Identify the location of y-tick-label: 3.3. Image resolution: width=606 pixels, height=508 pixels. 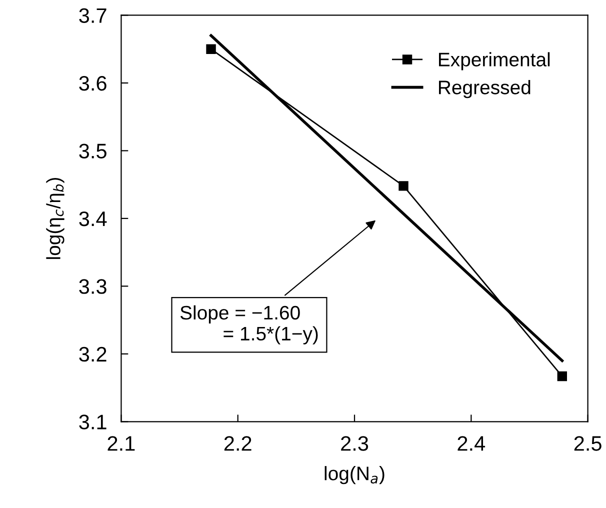
(92, 286).